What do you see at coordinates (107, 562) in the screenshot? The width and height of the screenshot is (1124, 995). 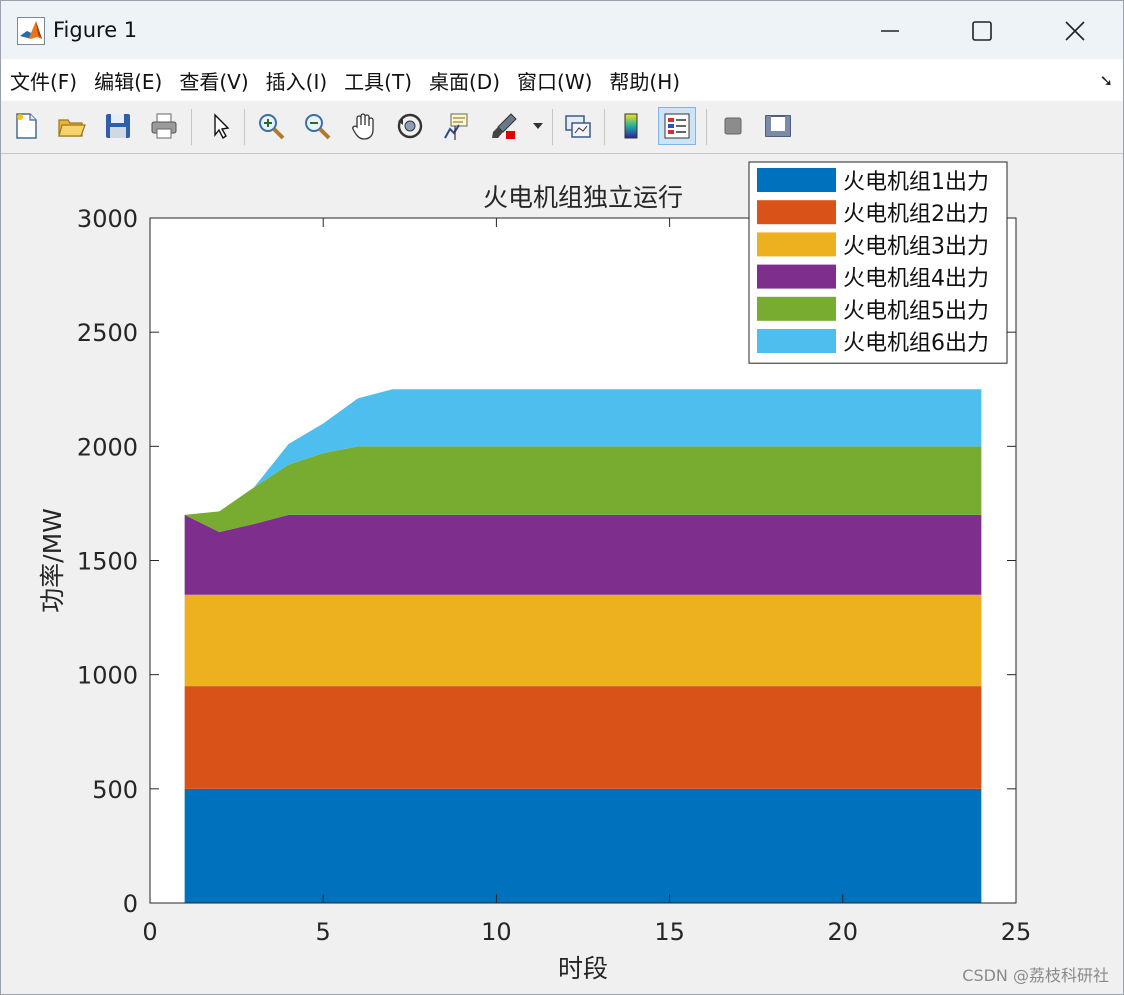 I see `y-tick-label: 1500` at bounding box center [107, 562].